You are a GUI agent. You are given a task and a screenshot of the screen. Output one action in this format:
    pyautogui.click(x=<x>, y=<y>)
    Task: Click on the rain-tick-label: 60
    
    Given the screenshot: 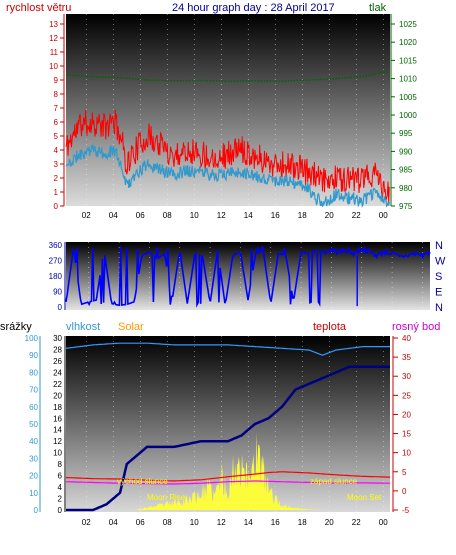 What is the action you would take?
    pyautogui.click(x=33, y=407)
    